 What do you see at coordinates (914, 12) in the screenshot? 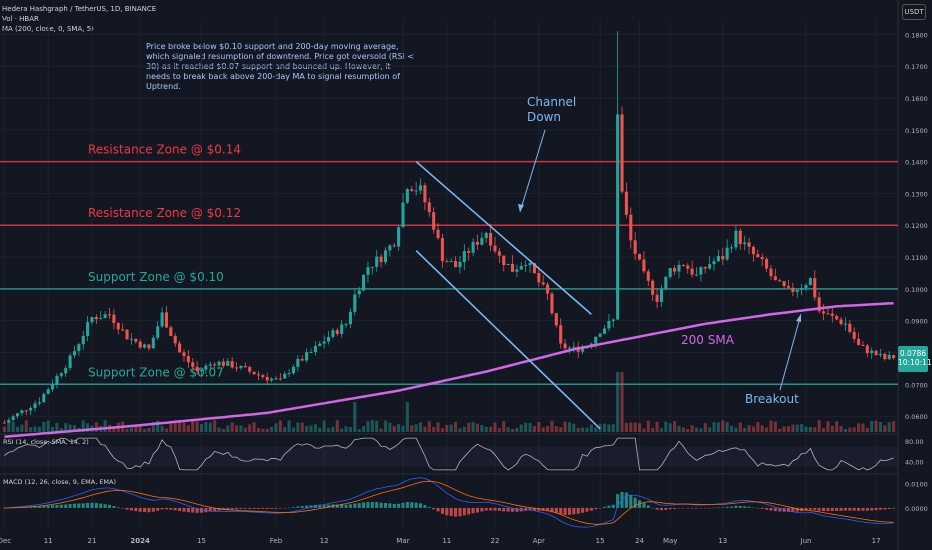
I see `currency-badge: USDT` at bounding box center [914, 12].